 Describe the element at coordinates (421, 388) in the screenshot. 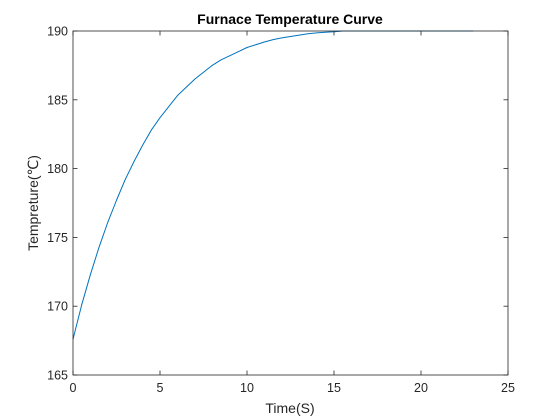

I see `x-tick-label: 20` at that location.